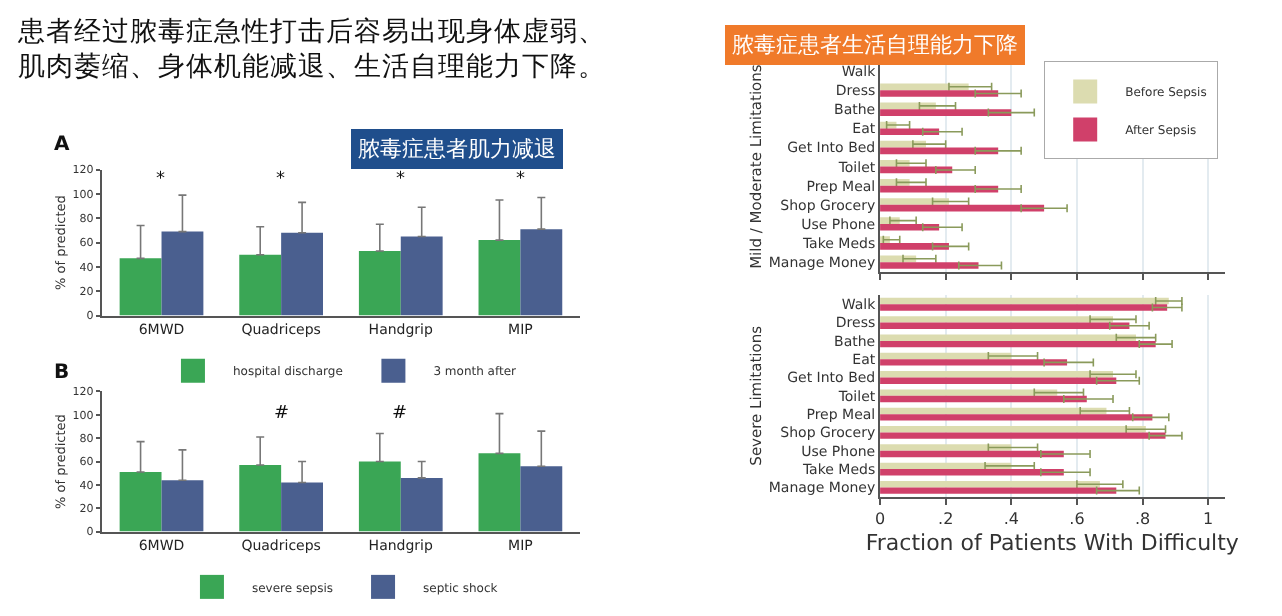  Describe the element at coordinates (875, 45) in the screenshot. I see `chart-title: 脓毒症患者生活自理能力下降` at that location.